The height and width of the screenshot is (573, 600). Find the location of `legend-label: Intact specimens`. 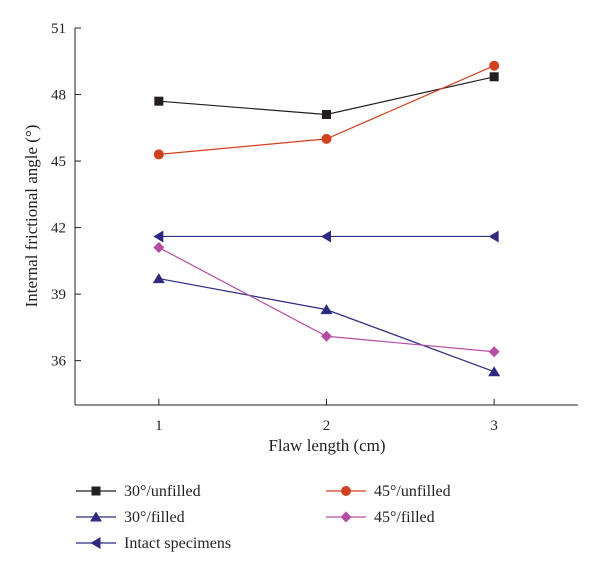

legend-label: Intact specimens is located at coordinates (177, 543).